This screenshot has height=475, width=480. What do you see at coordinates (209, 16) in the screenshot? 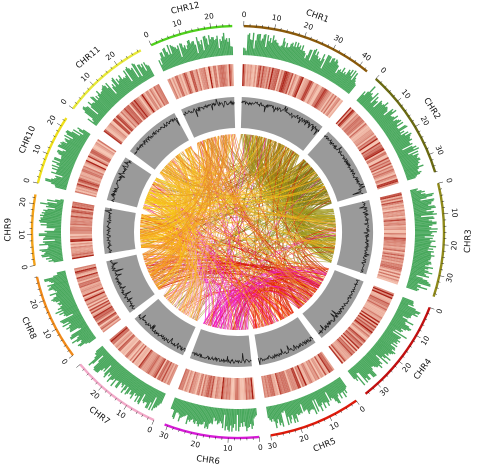
I see `tick-label: 20` at bounding box center [209, 16].